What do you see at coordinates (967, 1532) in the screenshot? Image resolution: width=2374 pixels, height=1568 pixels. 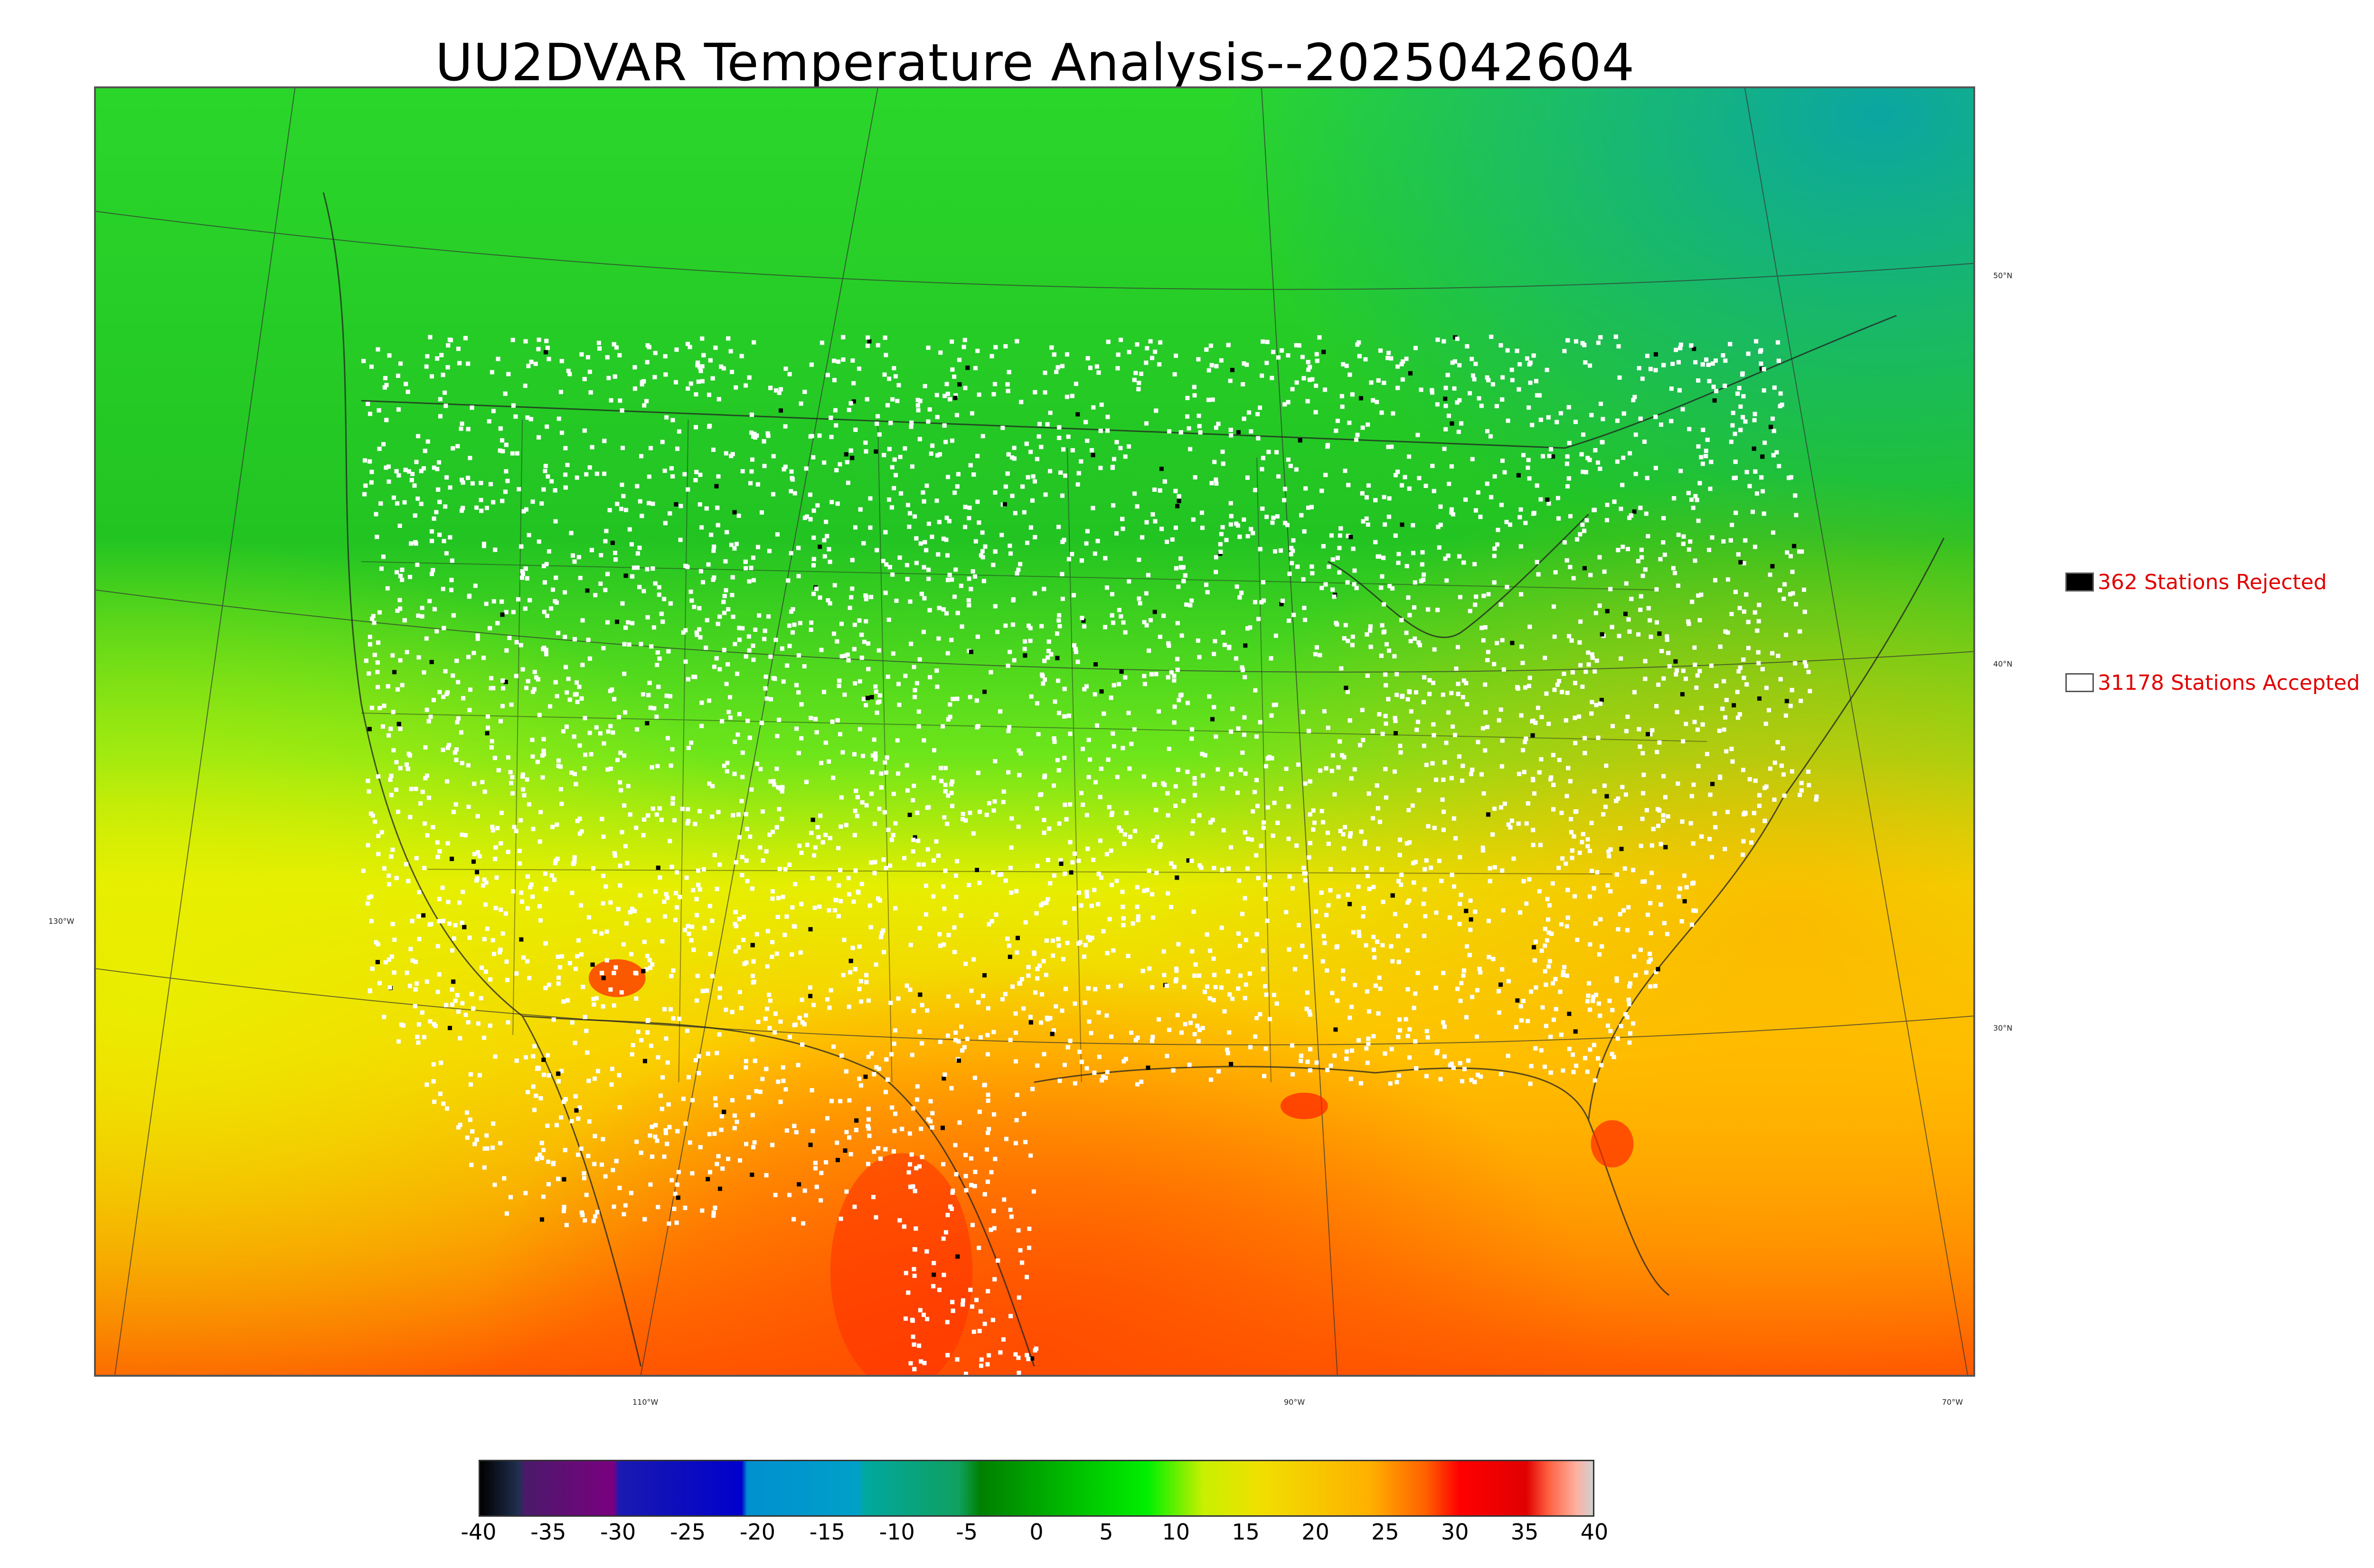 I see `colorbar-tick-label: -5` at bounding box center [967, 1532].